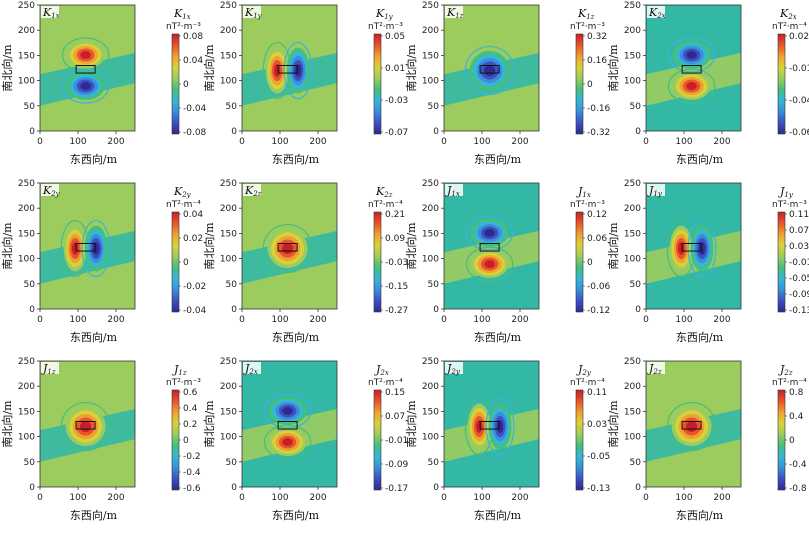  I want to click on panel-tag: K1z, so click(455, 13).